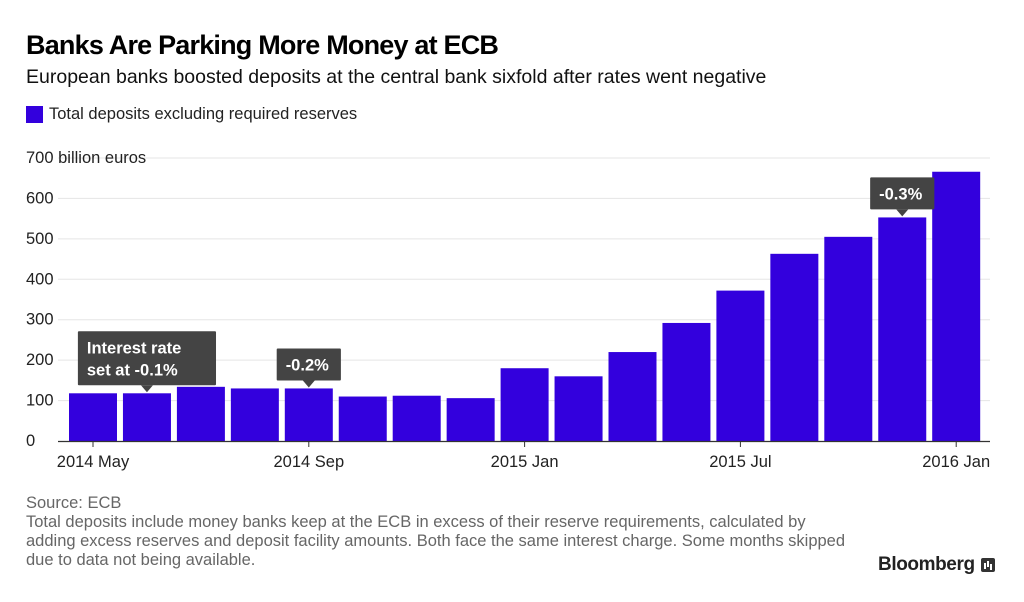 This screenshot has height=602, width=1024. What do you see at coordinates (86, 158) in the screenshot?
I see `y-tick-label: 700 billion euros` at bounding box center [86, 158].